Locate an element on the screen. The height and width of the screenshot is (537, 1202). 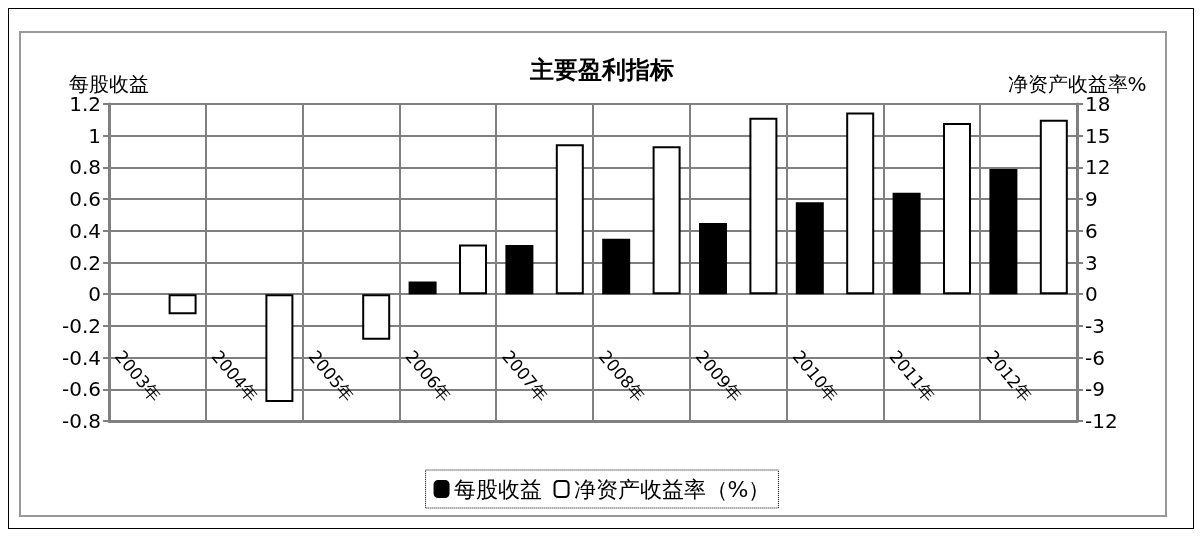
y-tick-label: -0.2 is located at coordinates (81, 325).